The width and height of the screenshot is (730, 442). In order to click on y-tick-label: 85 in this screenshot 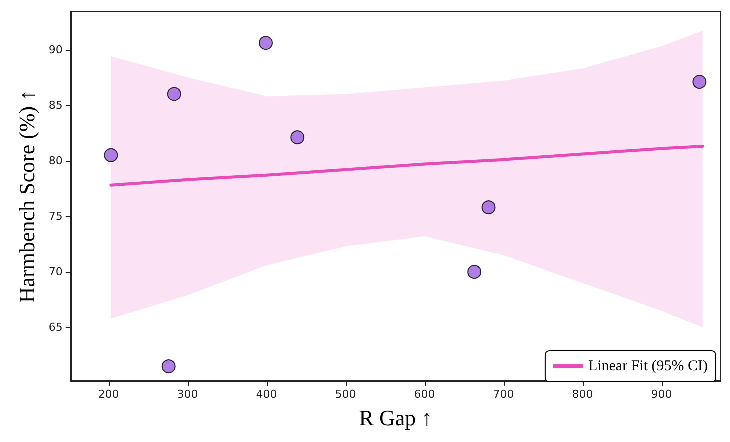, I will do `click(55, 105)`.